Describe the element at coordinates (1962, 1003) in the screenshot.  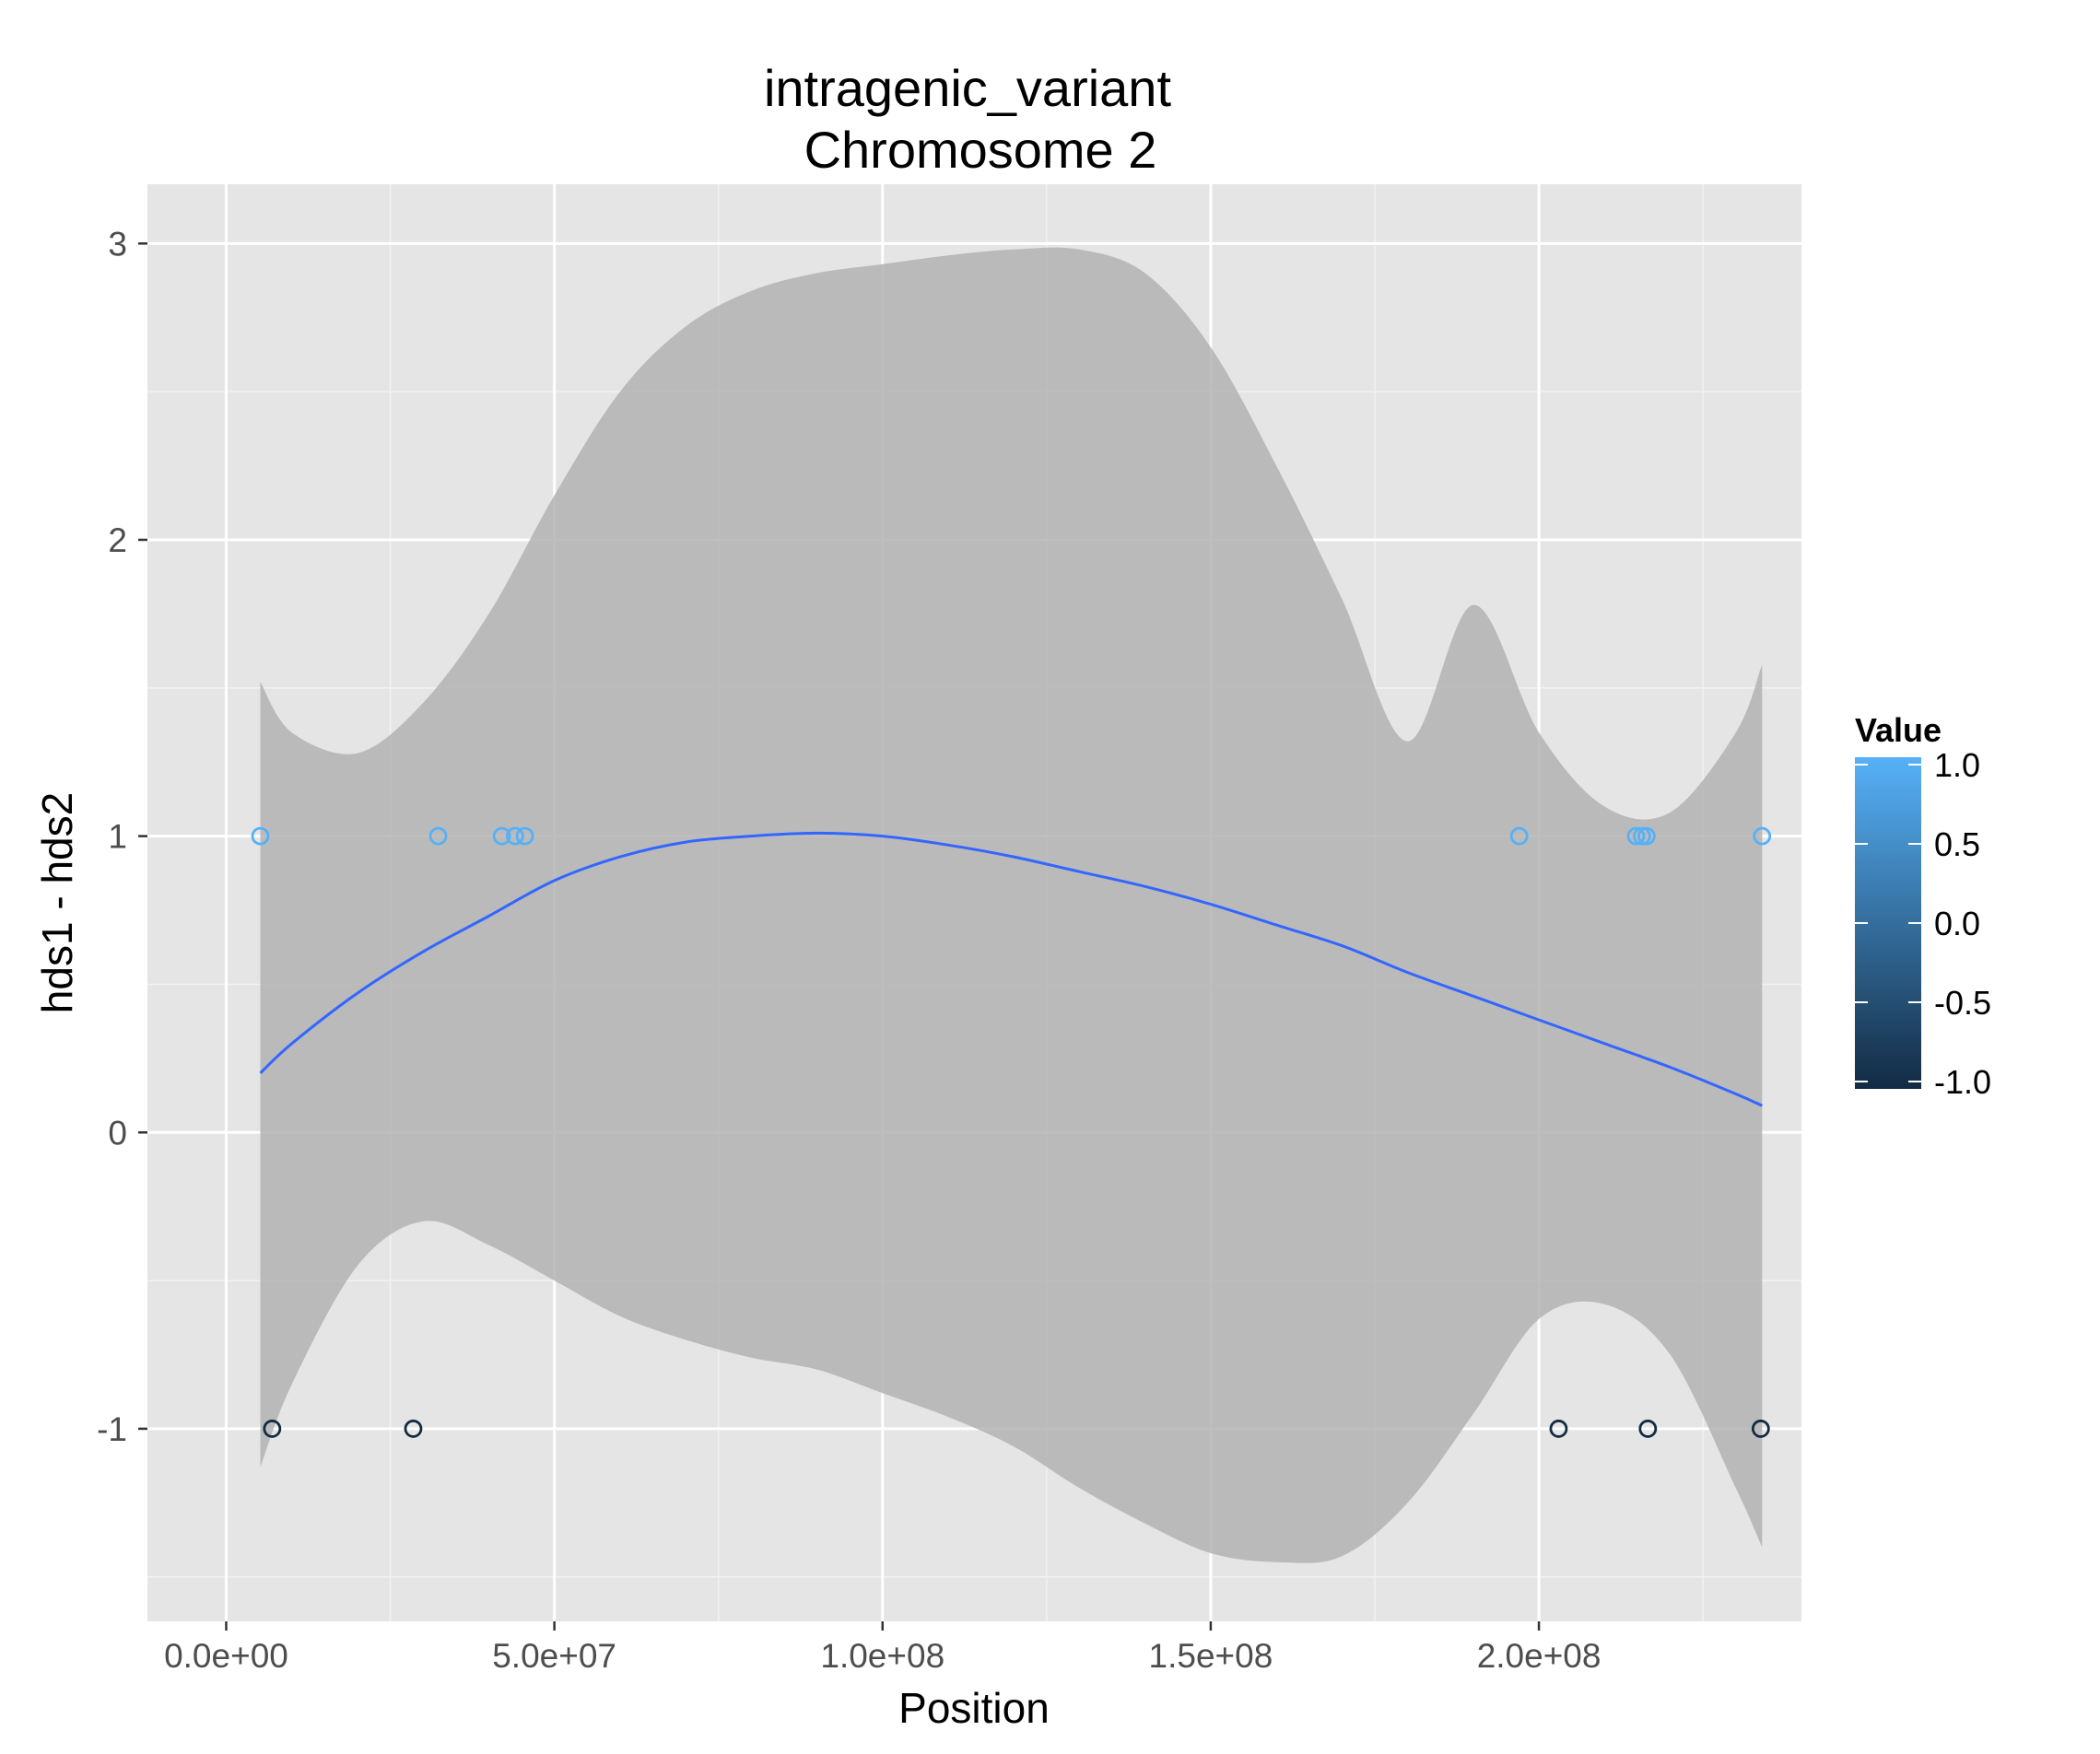
I see `legend-tick-label: -0.5` at that location.